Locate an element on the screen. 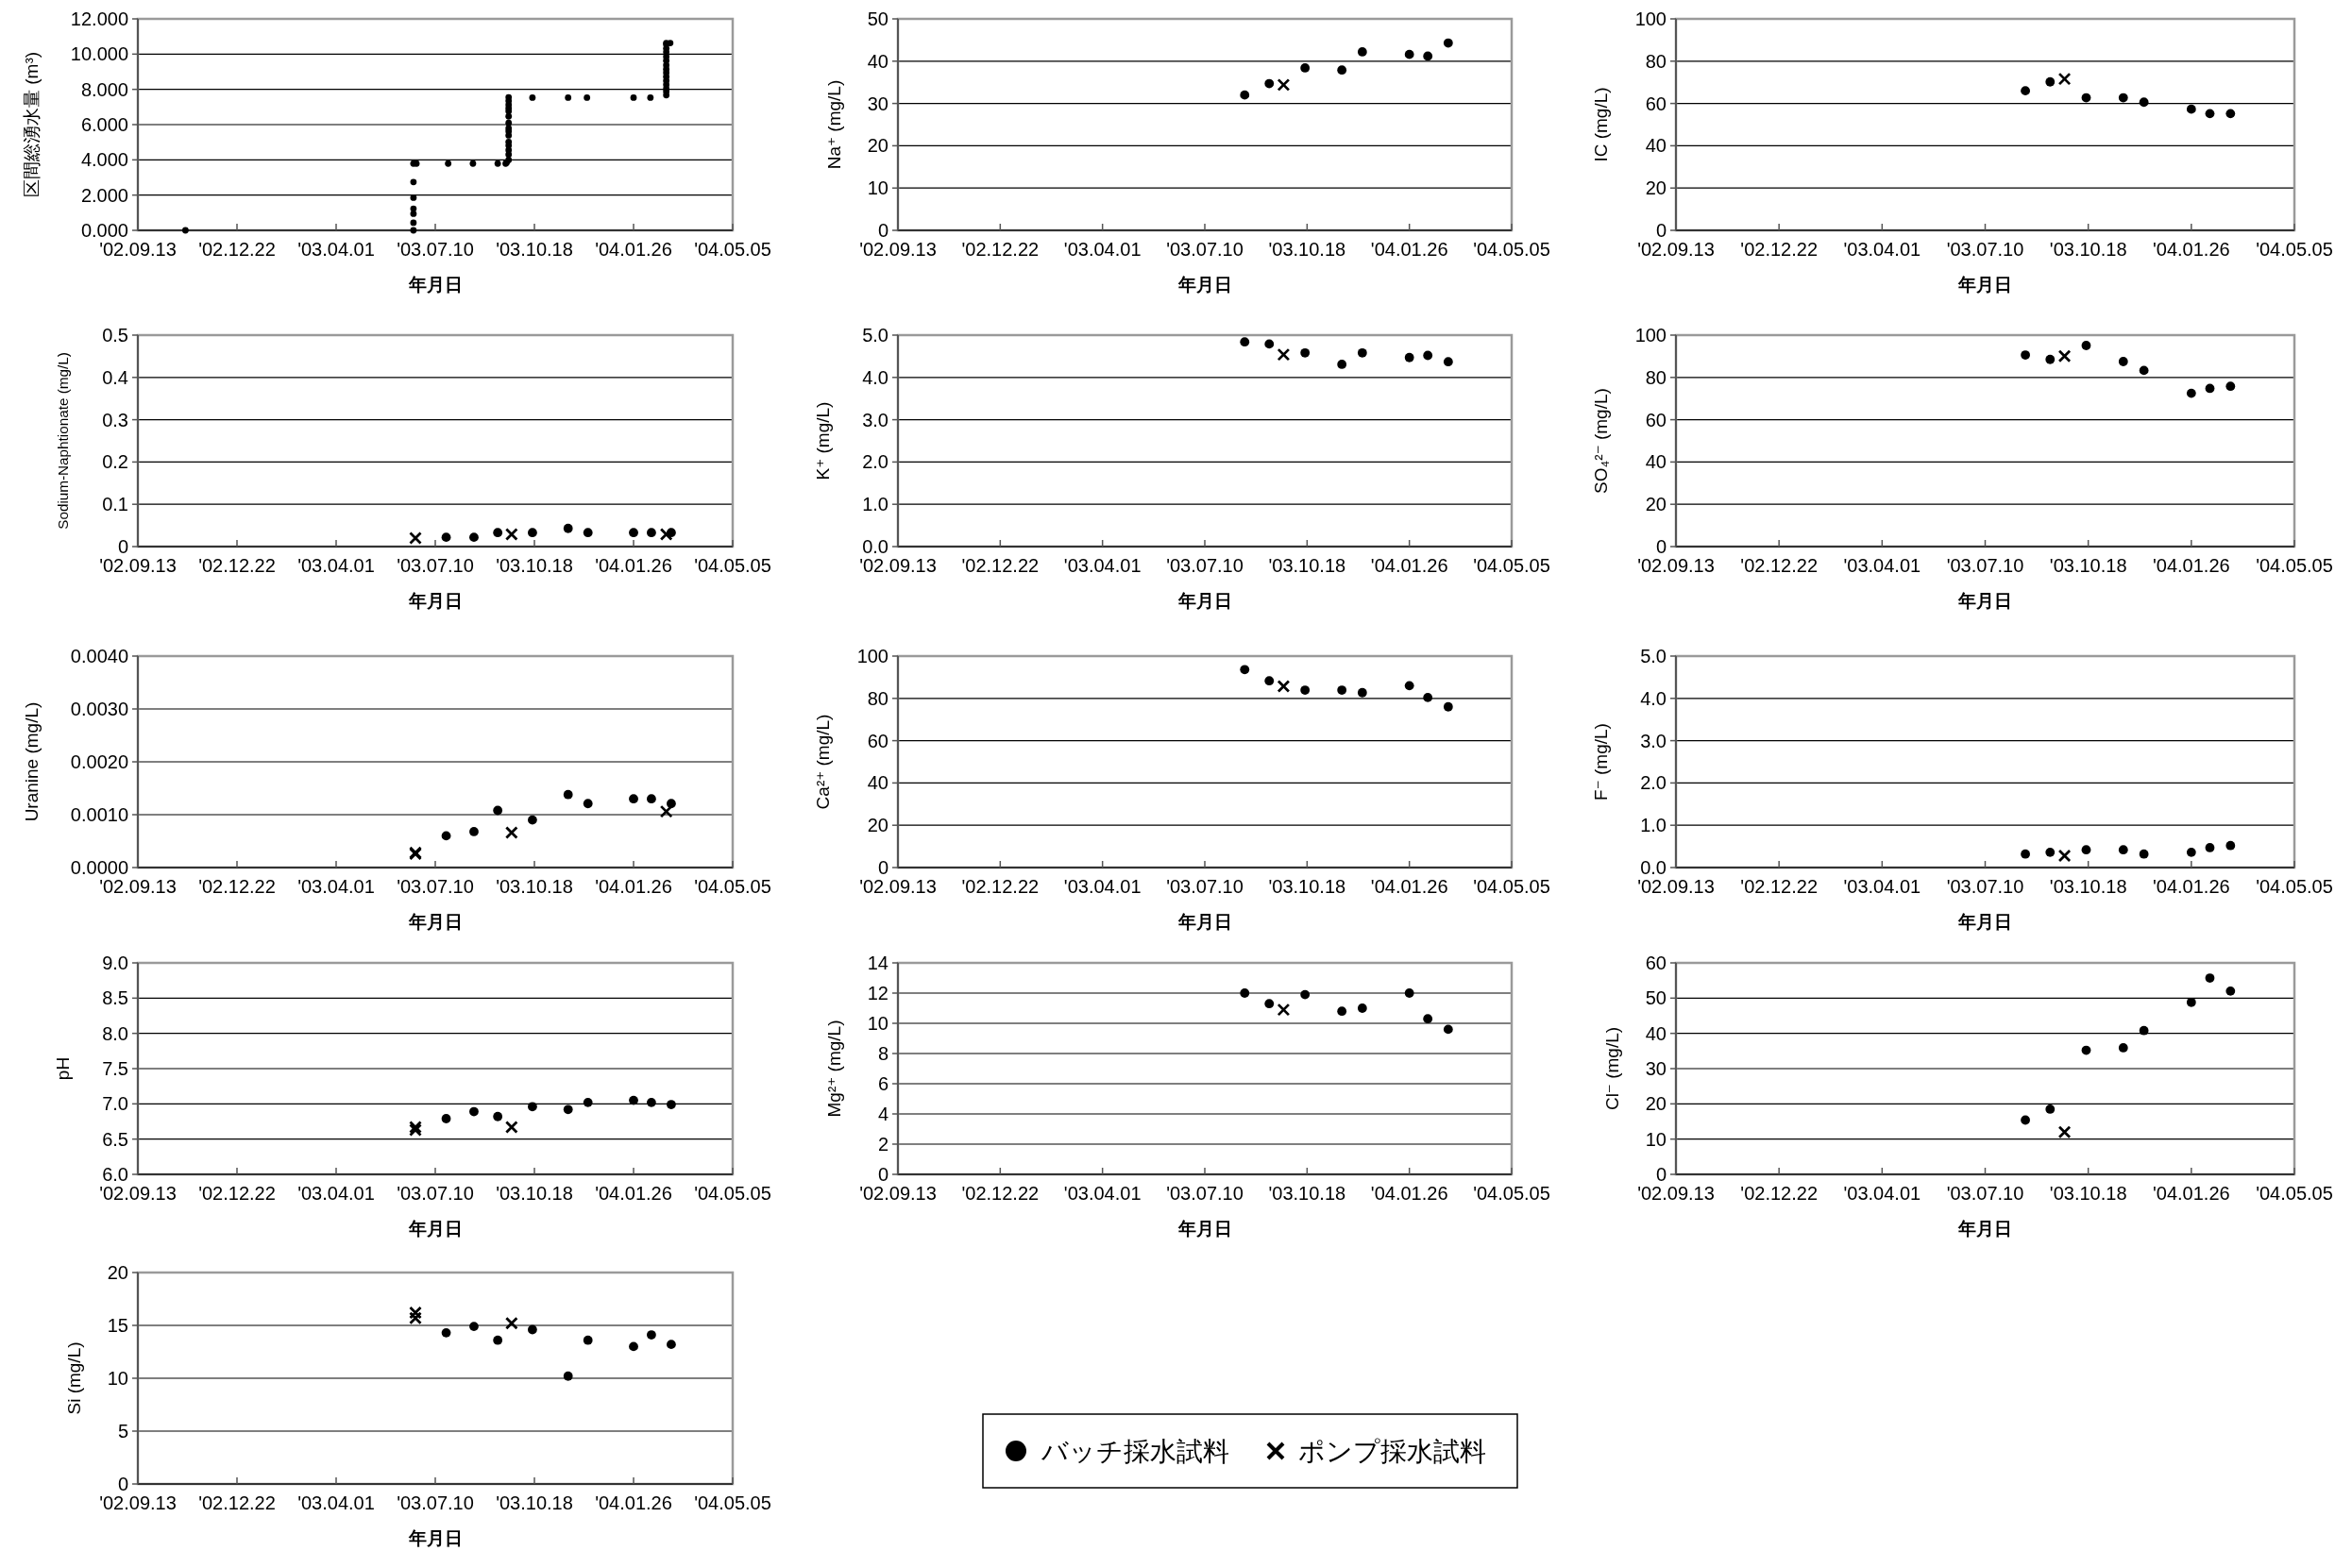  y-tick-label: 100 is located at coordinates (872, 656).